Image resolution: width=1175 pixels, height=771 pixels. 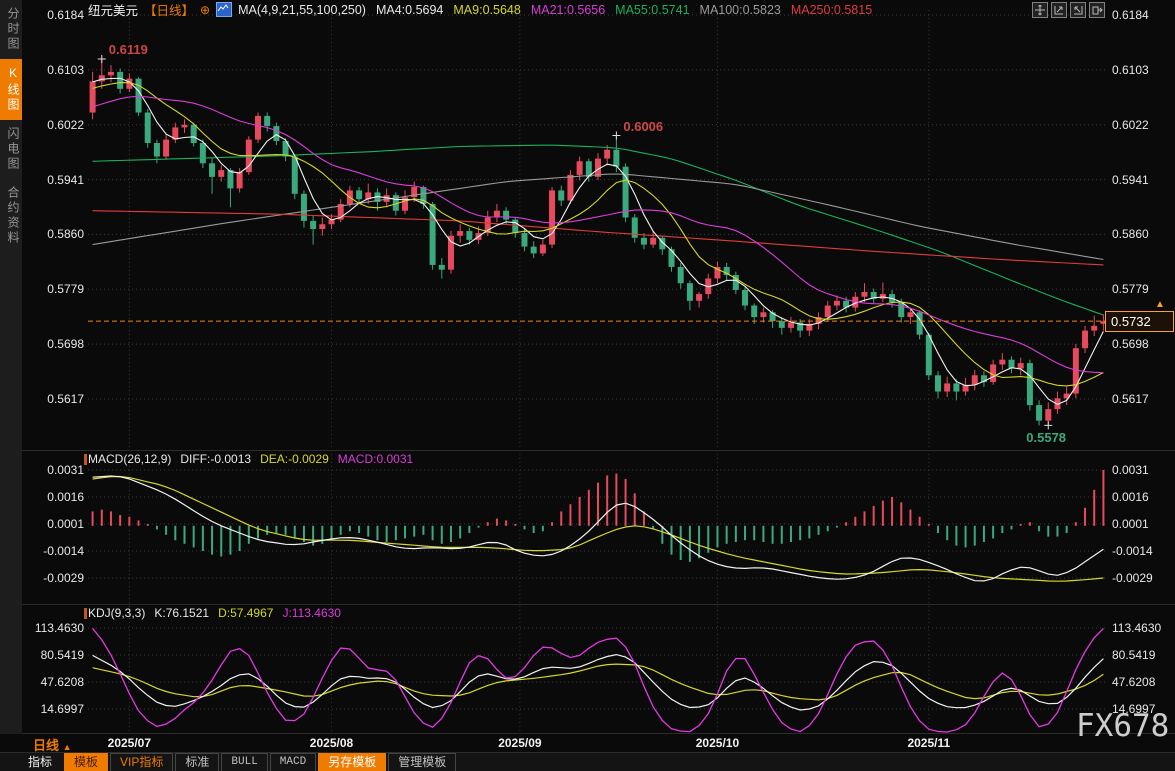 What do you see at coordinates (40, 762) in the screenshot?
I see `toolbar-tab-1: 指标` at bounding box center [40, 762].